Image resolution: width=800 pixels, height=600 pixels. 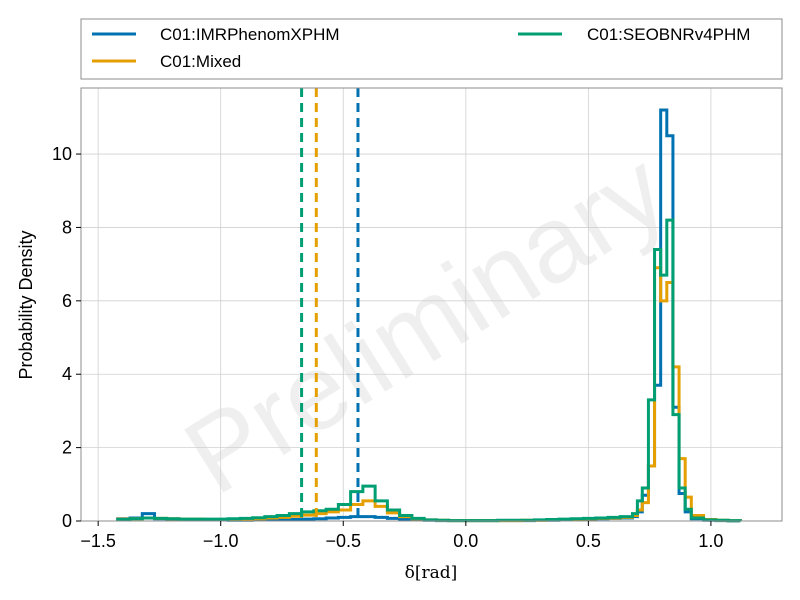 What do you see at coordinates (67, 448) in the screenshot?
I see `y-tick-label: 2` at bounding box center [67, 448].